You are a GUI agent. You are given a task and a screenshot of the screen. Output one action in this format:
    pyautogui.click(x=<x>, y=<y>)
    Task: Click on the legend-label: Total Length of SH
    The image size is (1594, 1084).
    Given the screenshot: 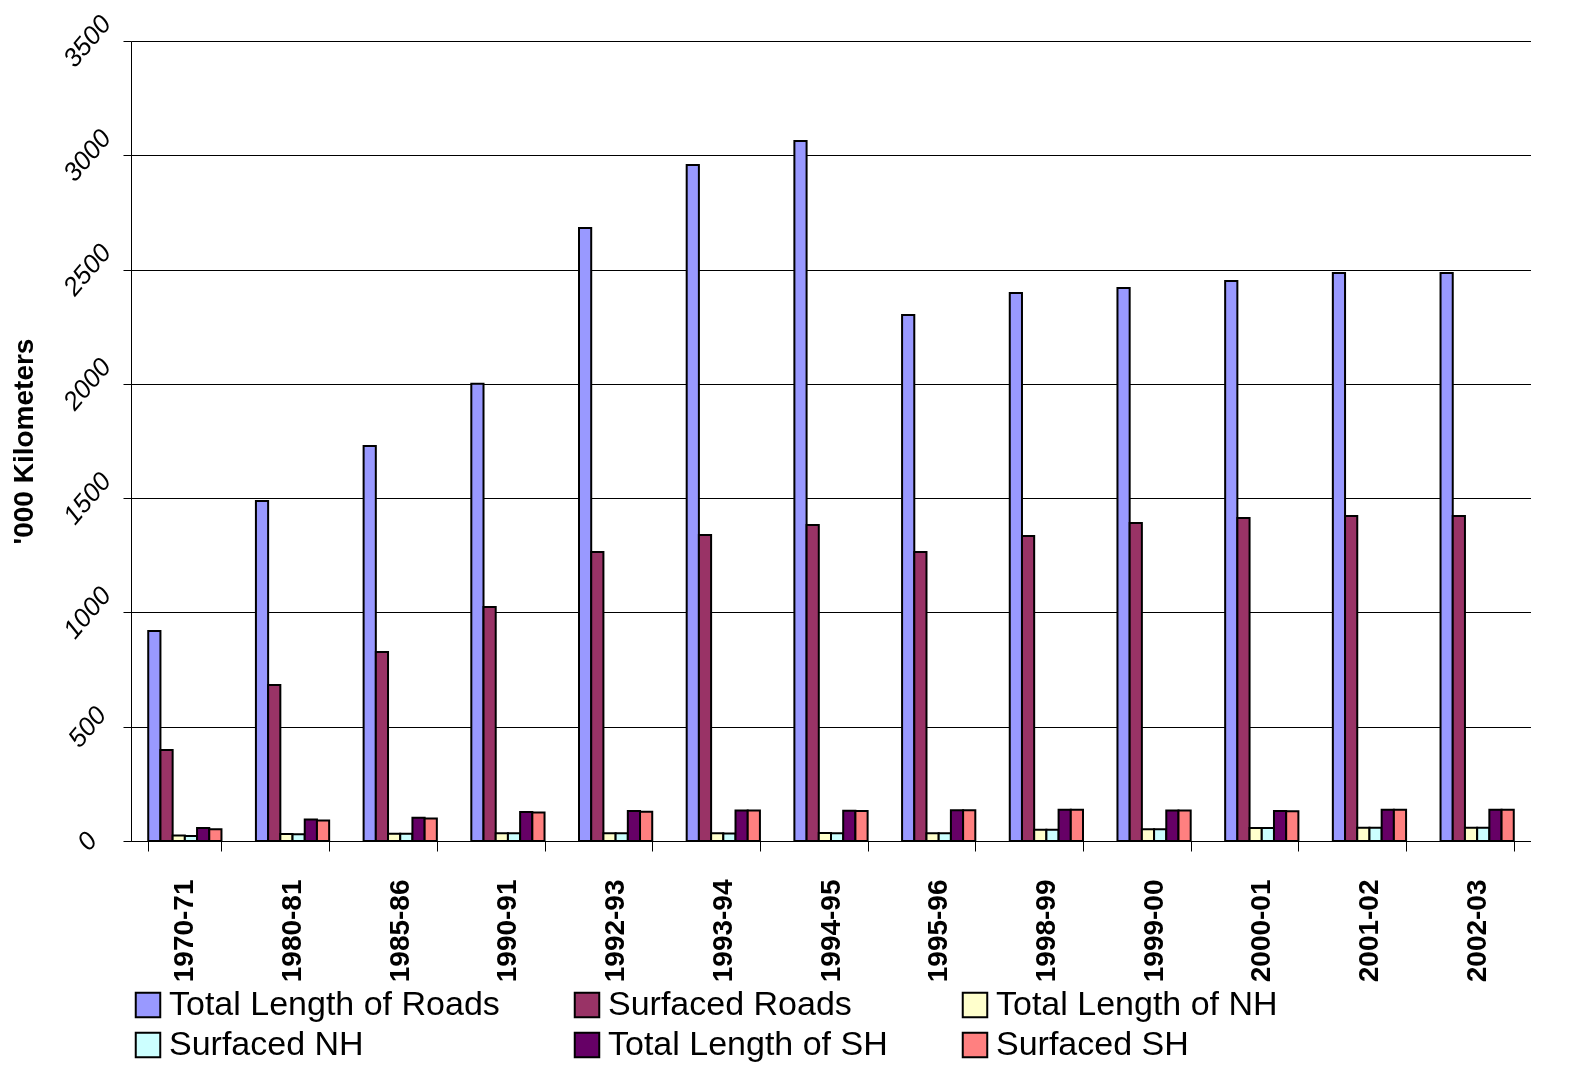 What is the action you would take?
    pyautogui.click(x=748, y=1043)
    